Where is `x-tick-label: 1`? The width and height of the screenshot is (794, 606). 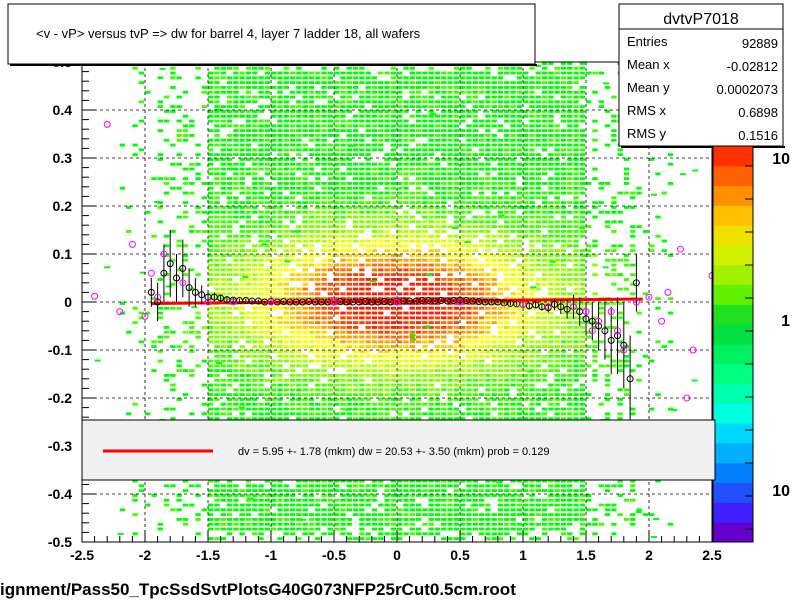
x-tick-label: 1 is located at coordinates (523, 555).